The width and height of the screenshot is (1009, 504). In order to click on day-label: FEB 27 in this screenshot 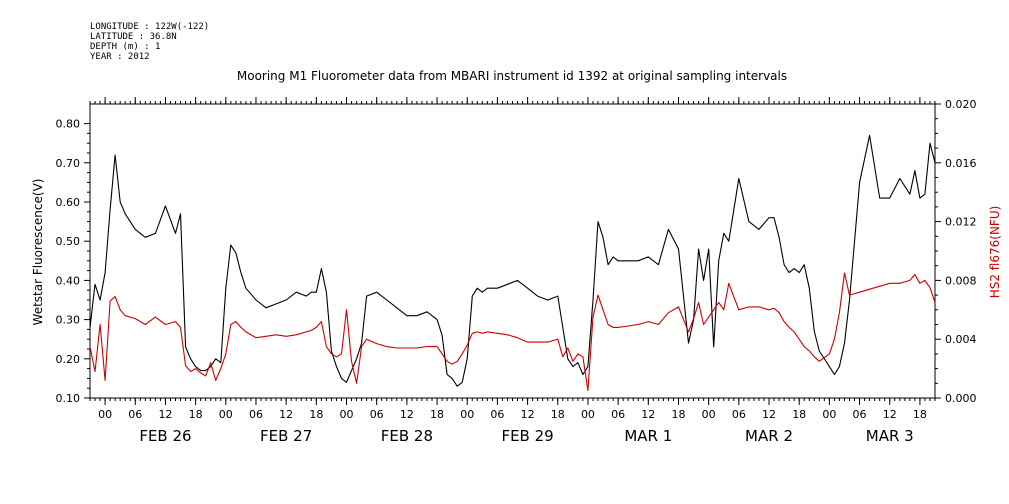, I will do `click(286, 436)`.